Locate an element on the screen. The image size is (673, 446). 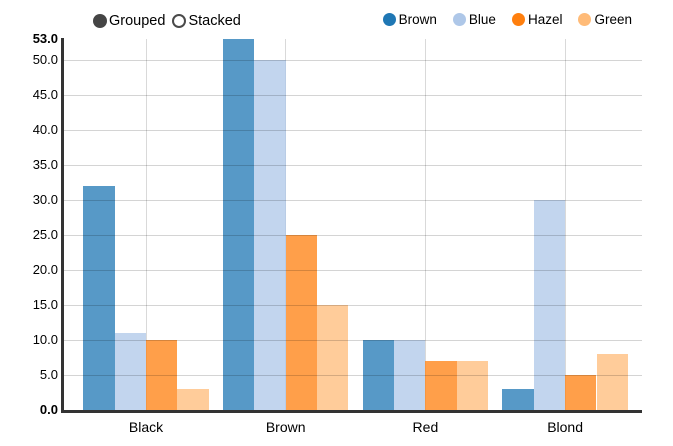
y-axis-tick-label: 53.0 is located at coordinates (45, 38).